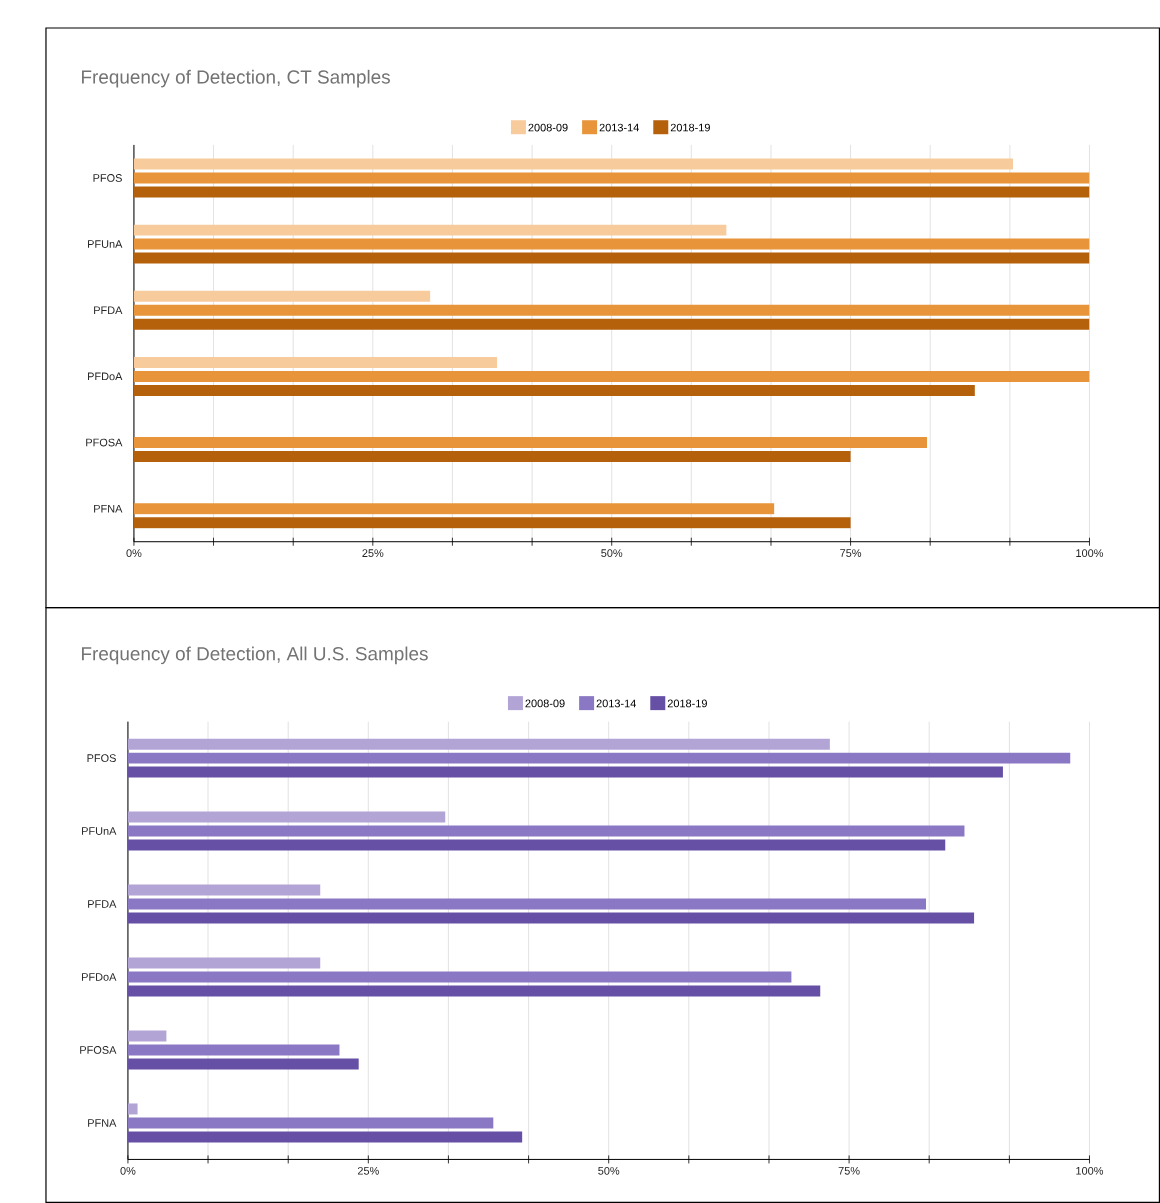  What do you see at coordinates (255, 655) in the screenshot?
I see `chart-title: Frequency of Detection, All U.S. Samples` at bounding box center [255, 655].